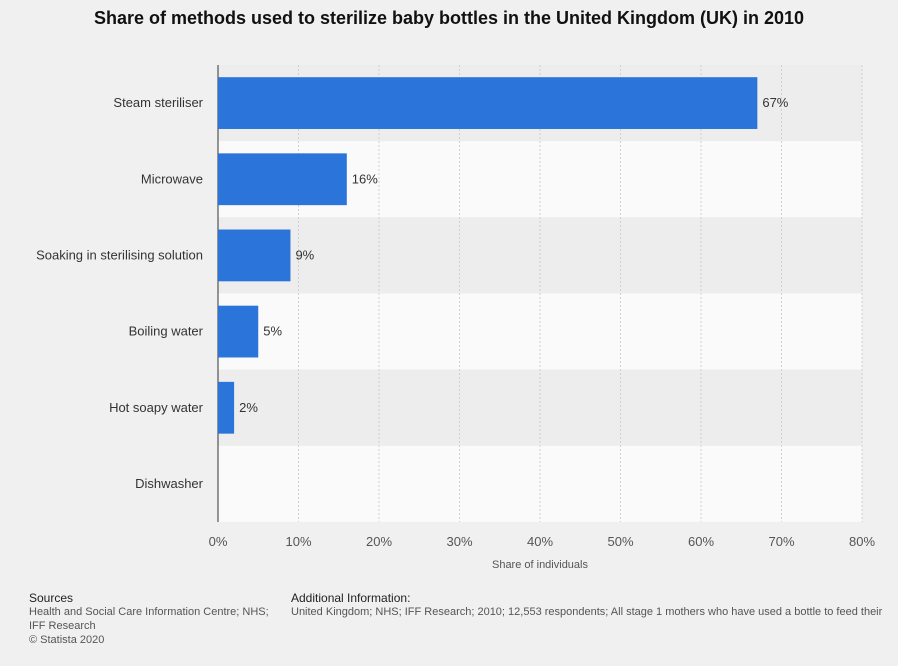 The height and width of the screenshot is (666, 898). I want to click on sources-line: IFF Research, so click(62, 626).